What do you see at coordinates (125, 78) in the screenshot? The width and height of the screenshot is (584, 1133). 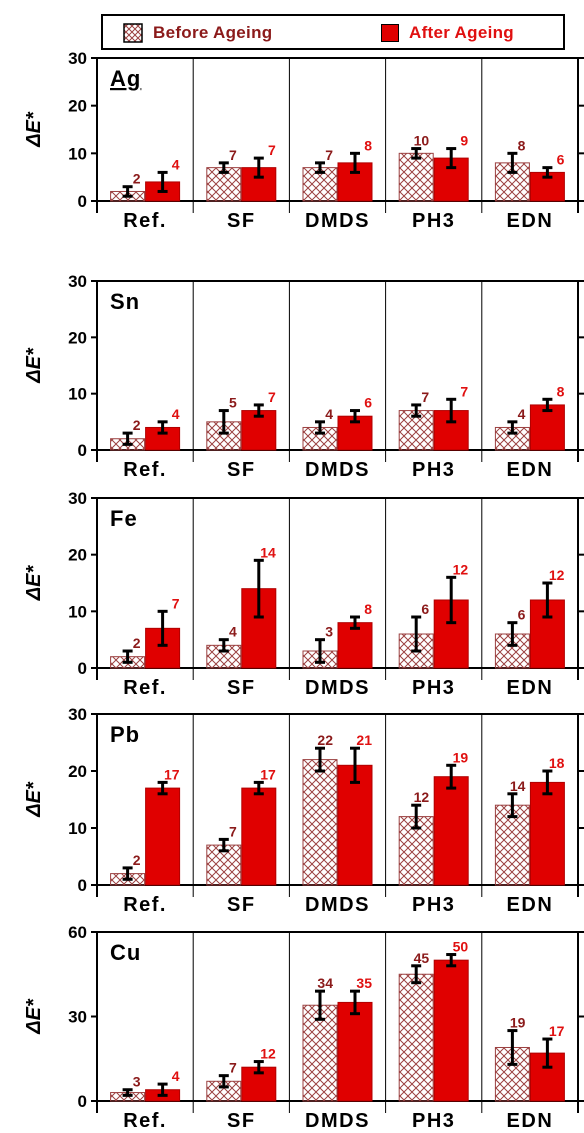 I see `panel-ag-title: Ag` at bounding box center [125, 78].